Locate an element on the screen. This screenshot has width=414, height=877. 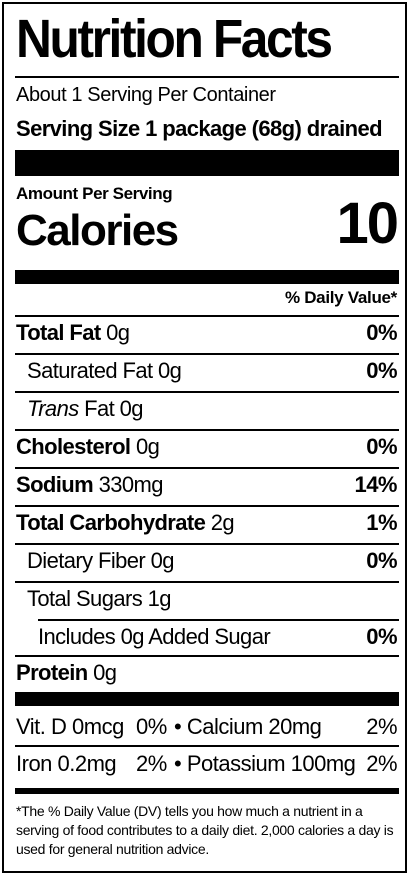
nutrient-label: Total Carbohydrate 2g is located at coordinates (125, 522).